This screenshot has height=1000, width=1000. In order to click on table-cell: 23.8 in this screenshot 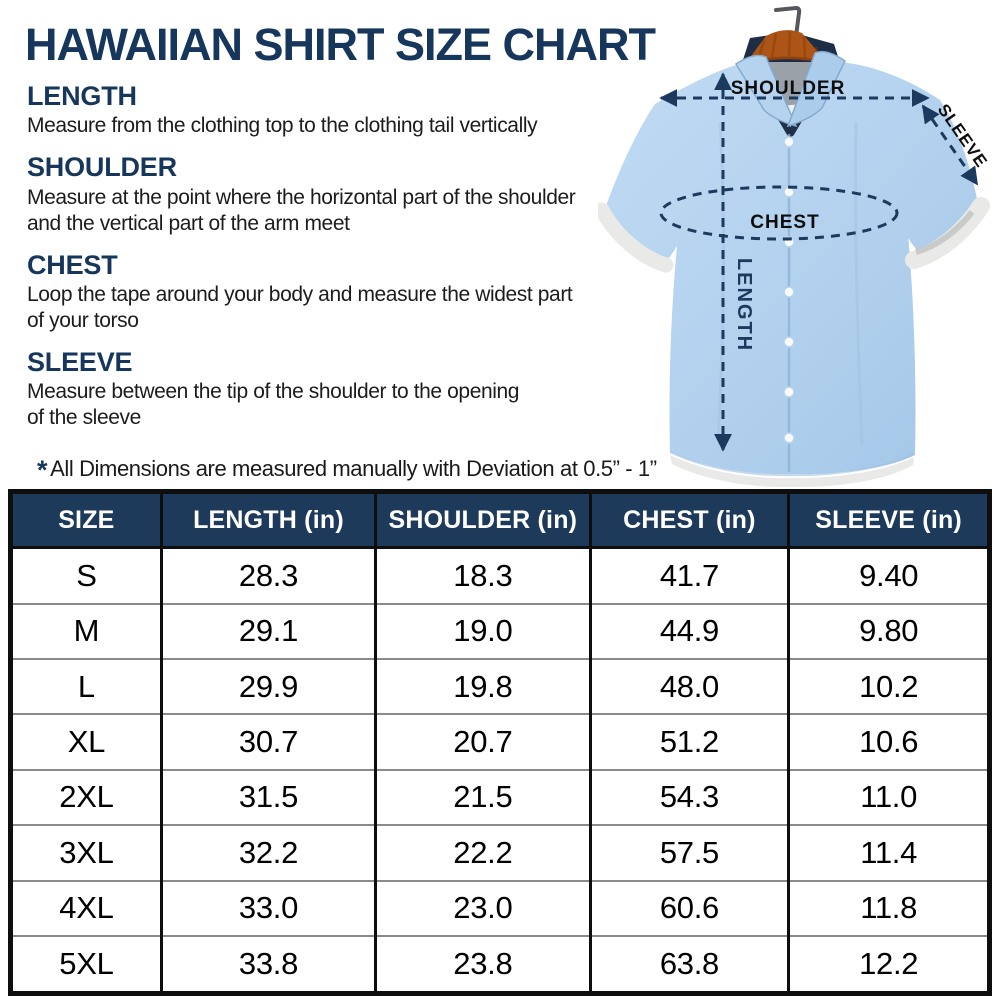, I will do `click(482, 964)`.